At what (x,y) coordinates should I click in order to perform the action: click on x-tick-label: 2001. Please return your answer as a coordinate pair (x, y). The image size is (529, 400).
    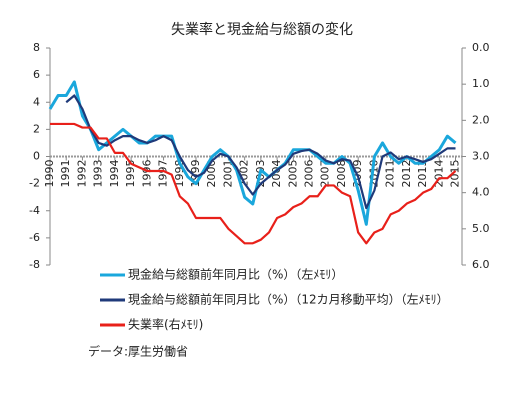
    Looking at the image, I should click on (227, 174).